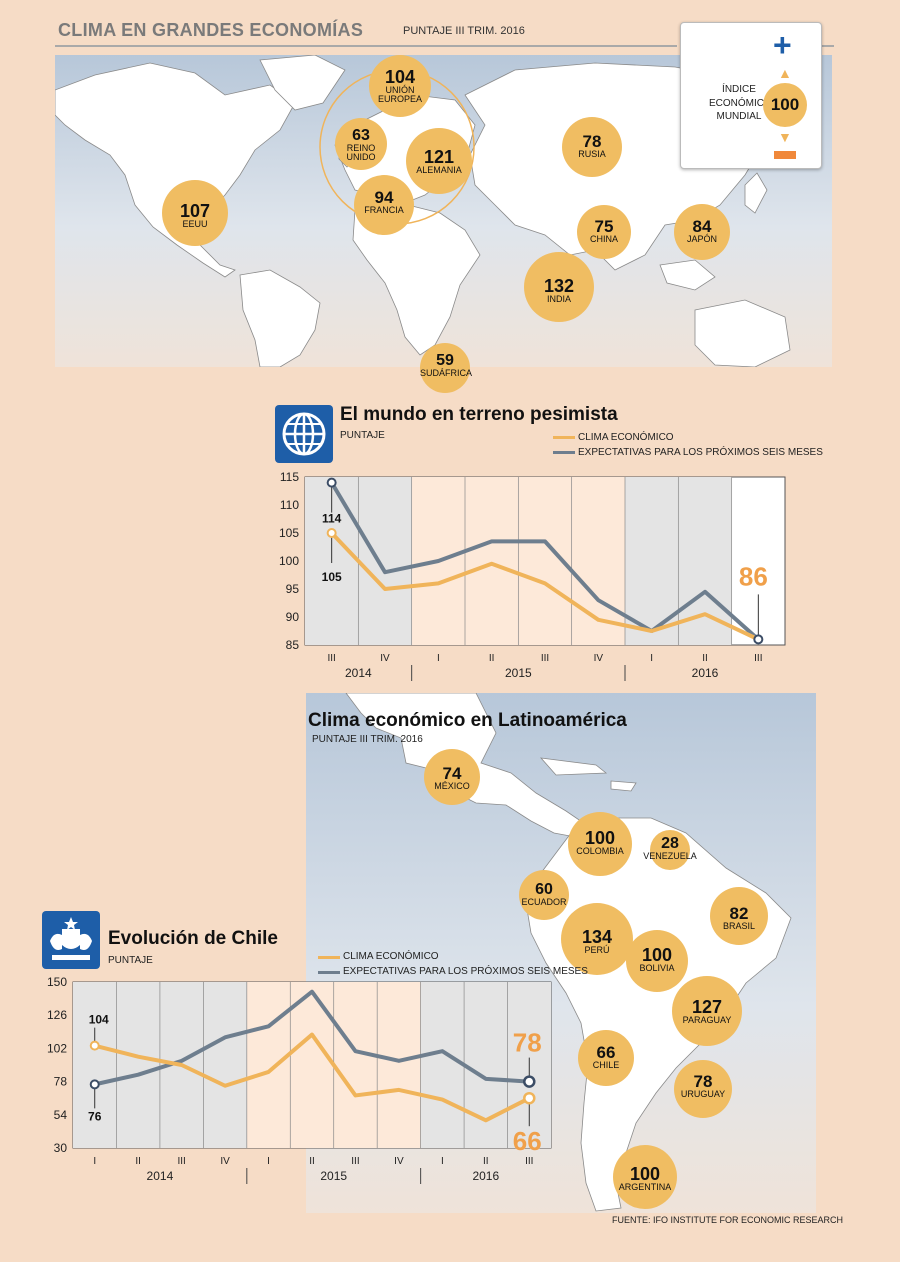 This screenshot has height=1262, width=900. What do you see at coordinates (195, 213) in the screenshot?
I see `bubble-usa: 107 EEUU` at bounding box center [195, 213].